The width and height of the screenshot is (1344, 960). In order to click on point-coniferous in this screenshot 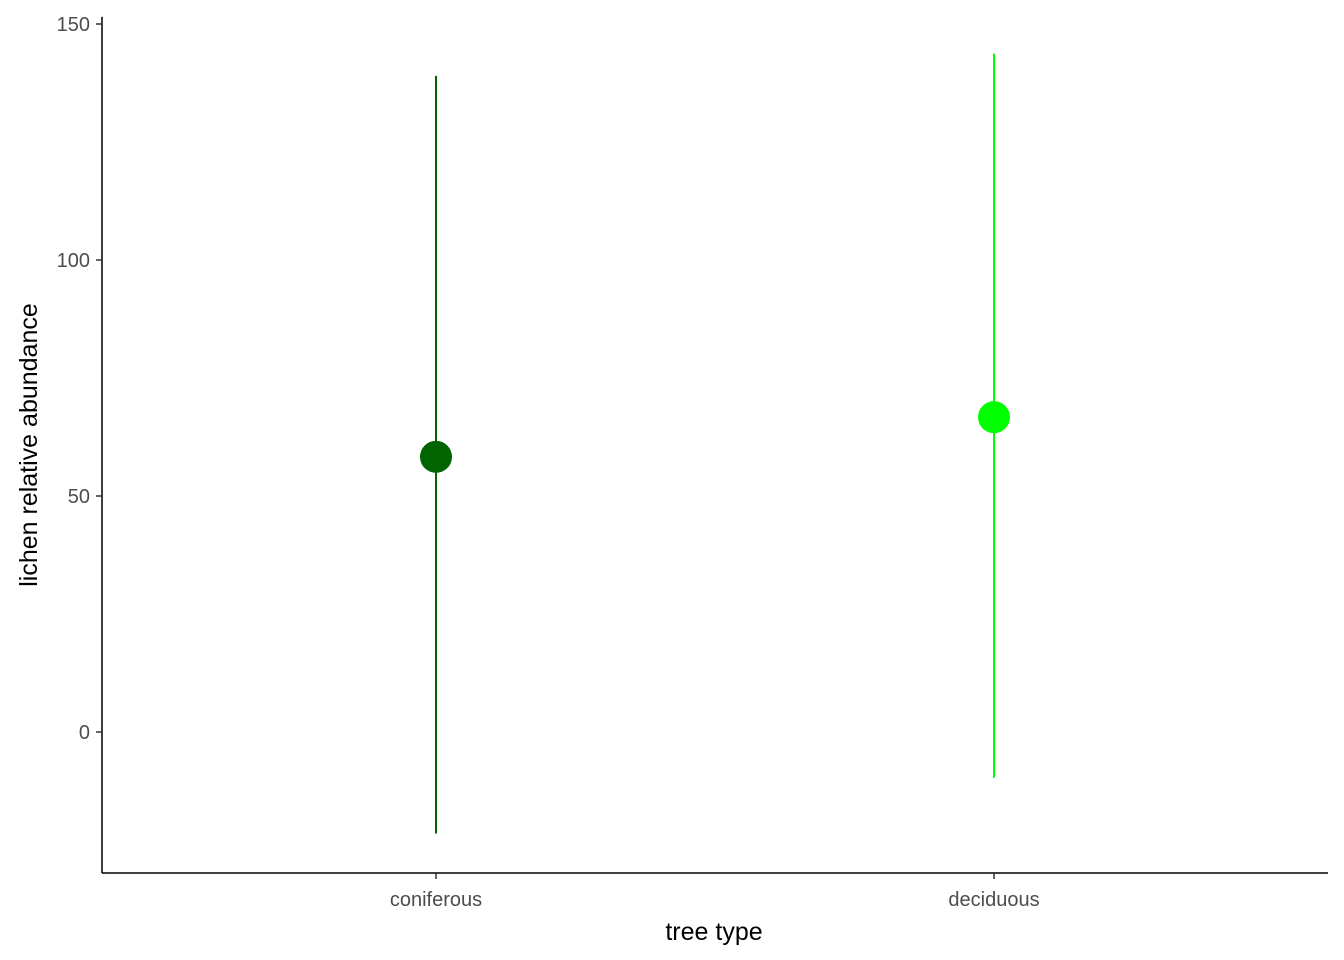, I will do `click(436, 456)`.